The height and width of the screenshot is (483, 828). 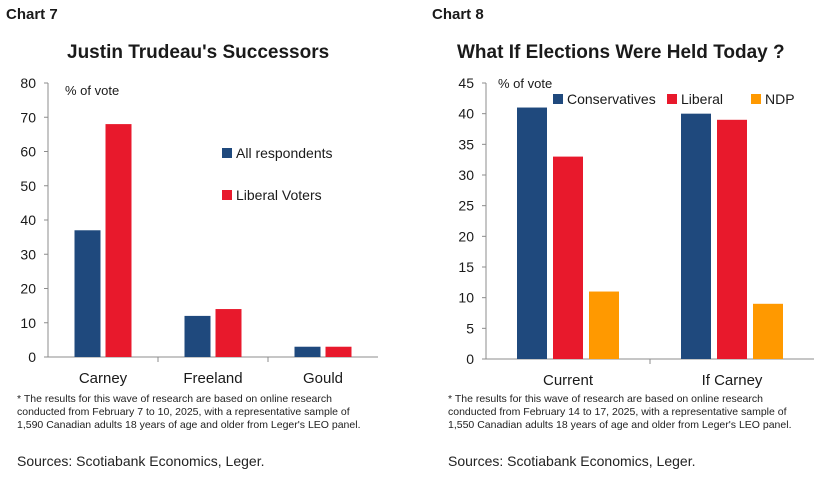 I want to click on legend-label: Liberal Voters, so click(x=279, y=195).